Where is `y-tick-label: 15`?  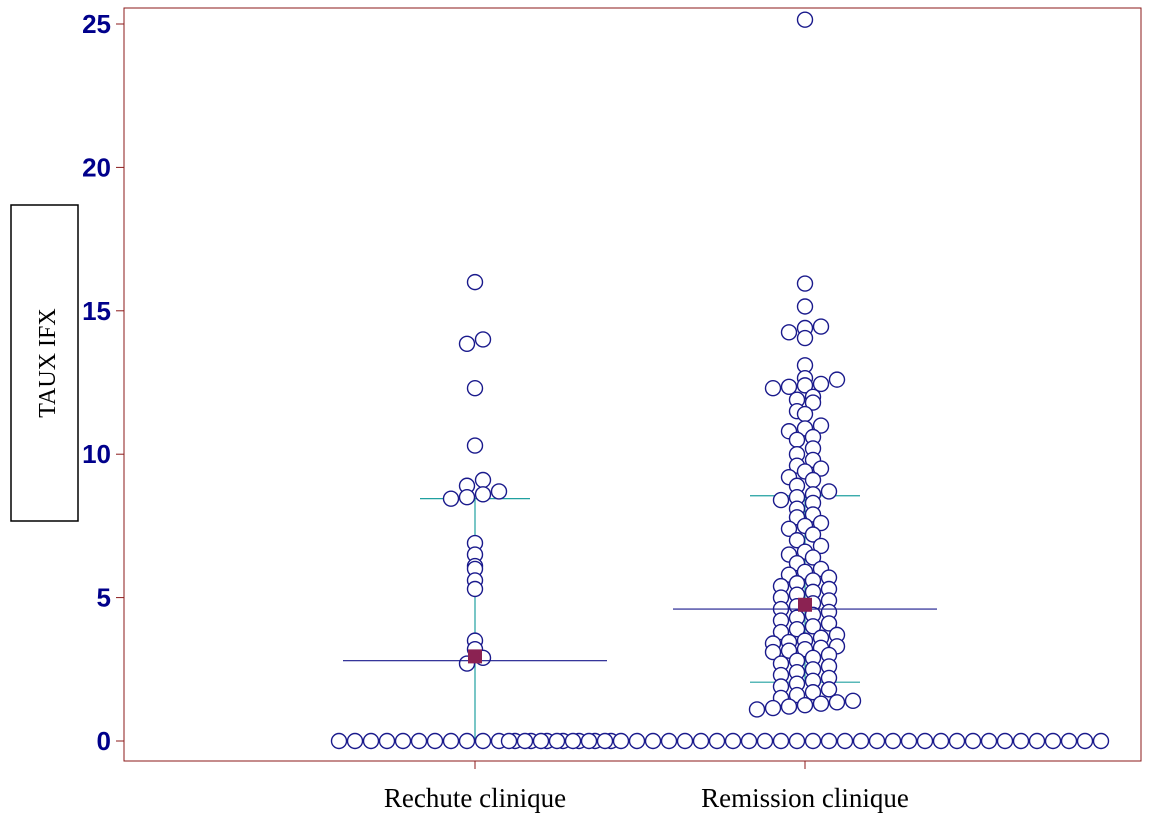
y-tick-label: 15 is located at coordinates (96, 311).